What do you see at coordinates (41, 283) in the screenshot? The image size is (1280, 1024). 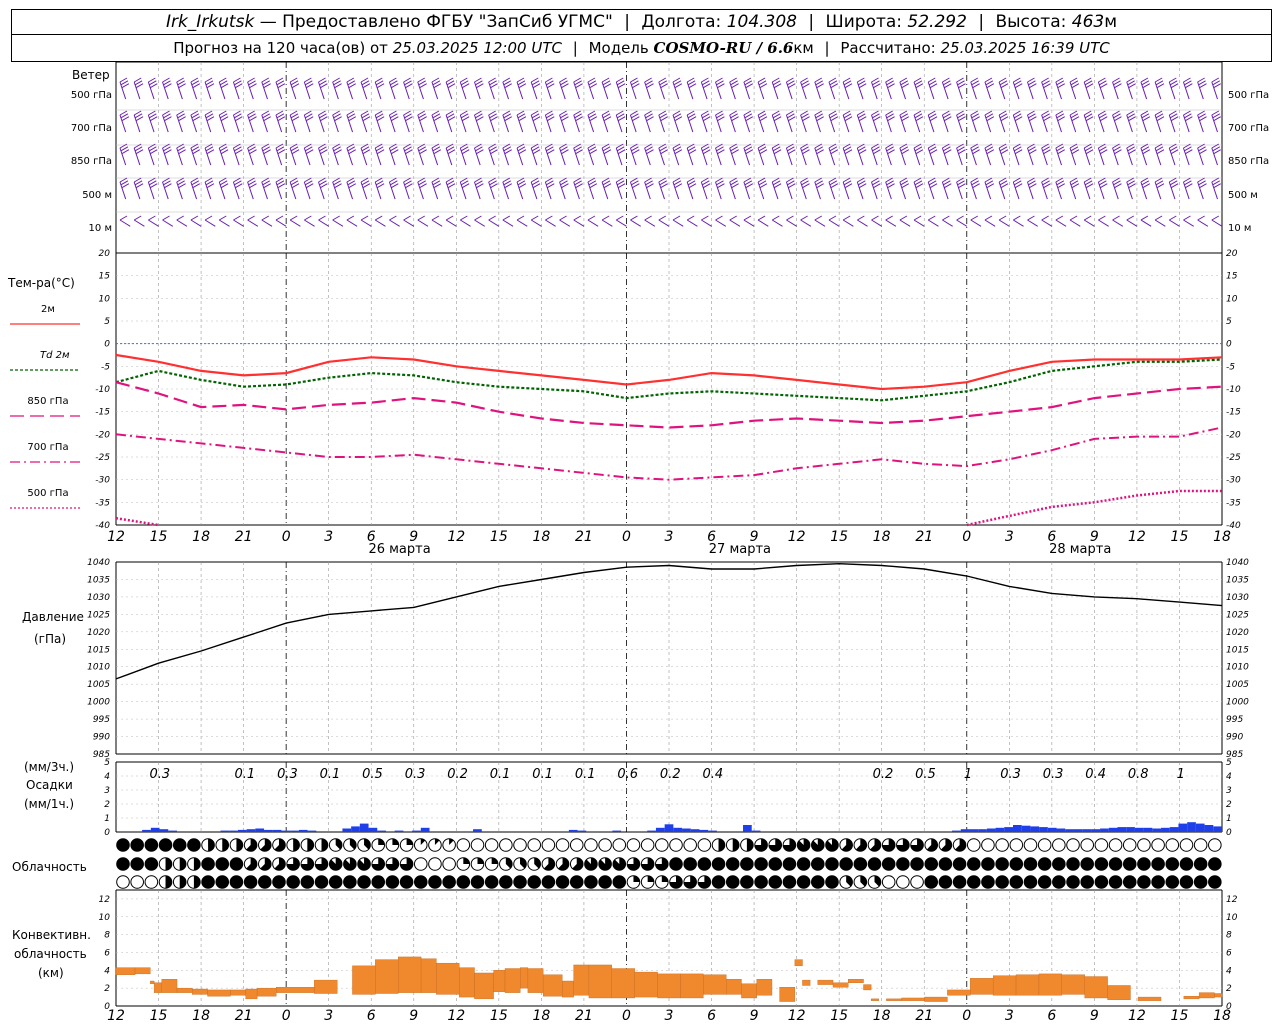 I see `temp-panel-title: Тем-ра(°C)` at bounding box center [41, 283].